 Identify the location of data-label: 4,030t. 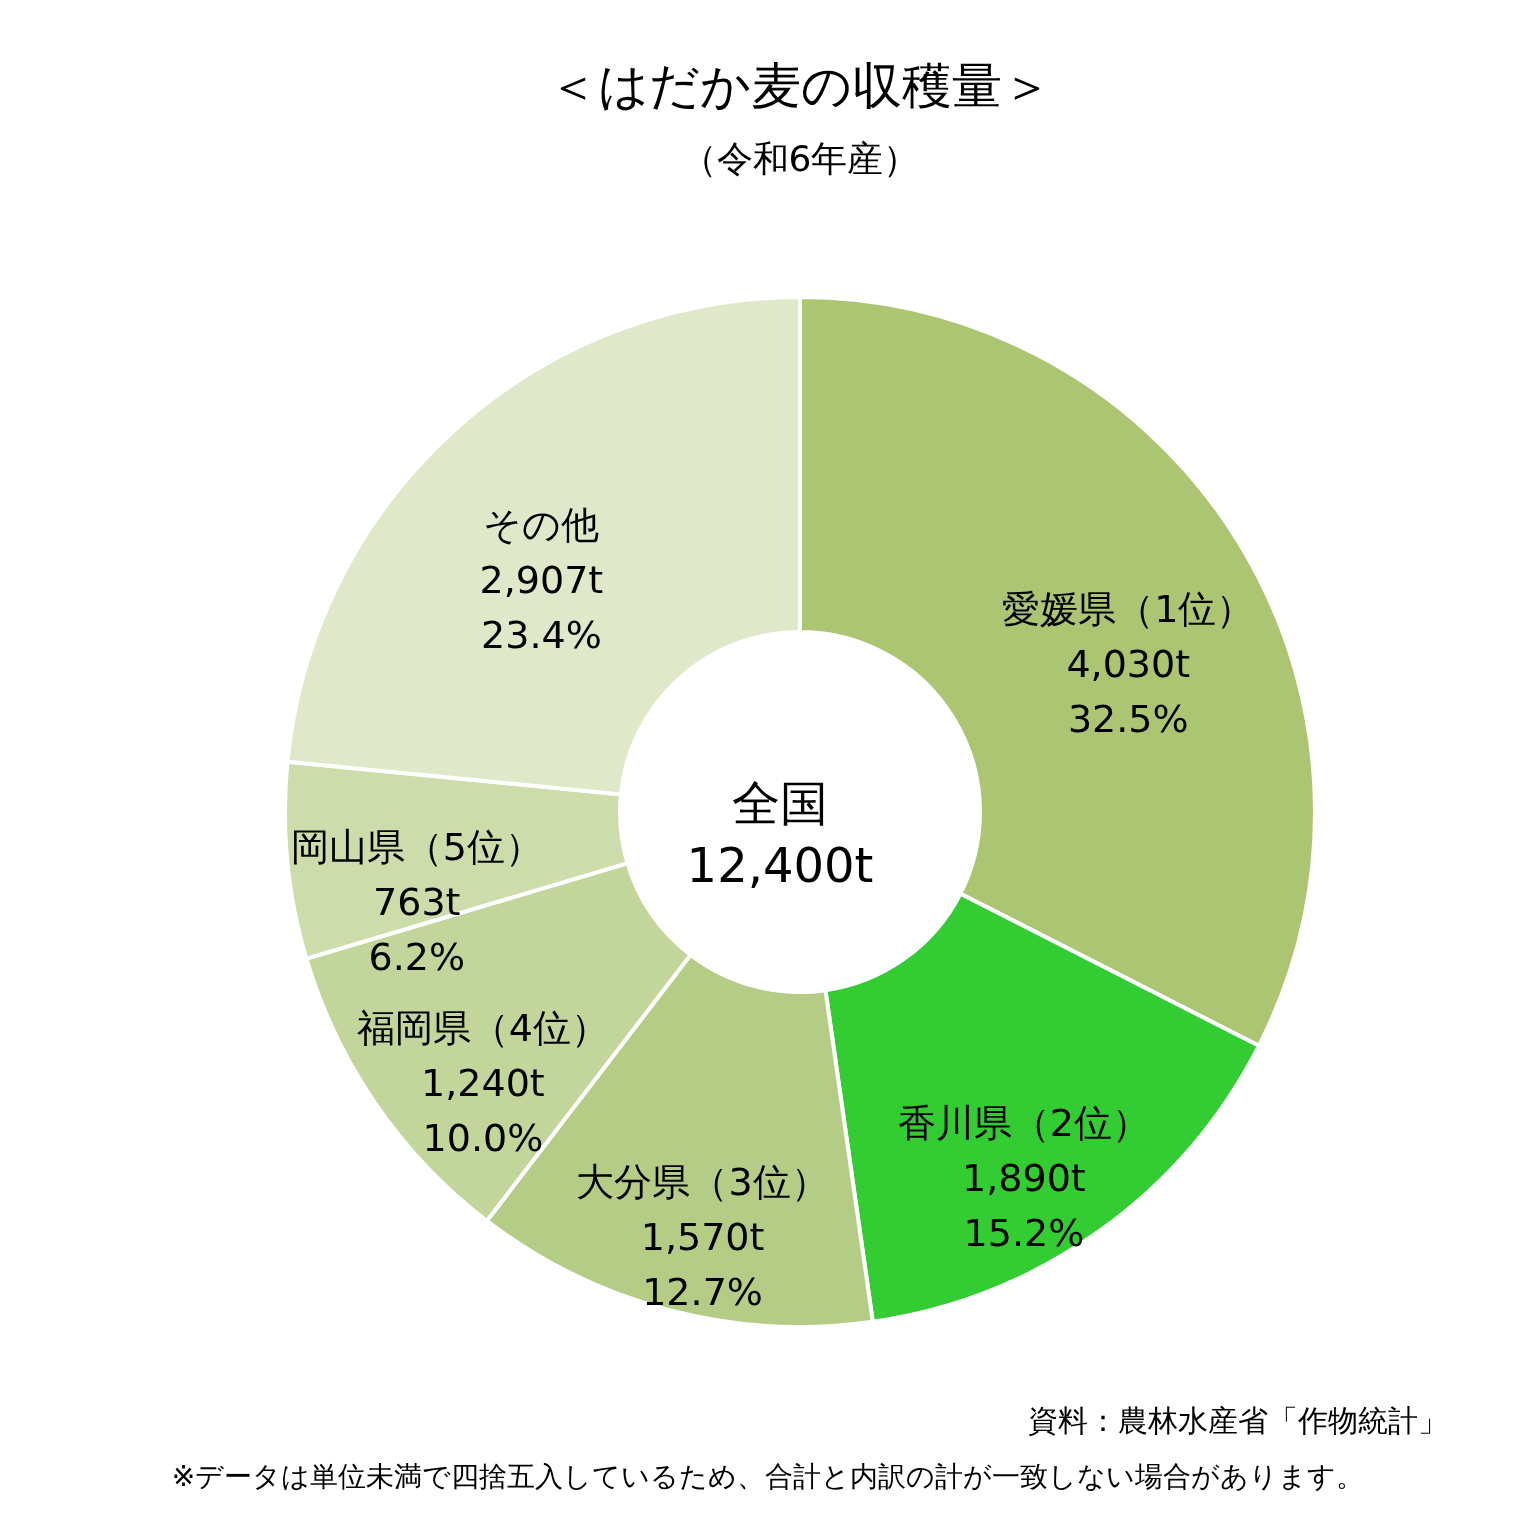
(1128, 663).